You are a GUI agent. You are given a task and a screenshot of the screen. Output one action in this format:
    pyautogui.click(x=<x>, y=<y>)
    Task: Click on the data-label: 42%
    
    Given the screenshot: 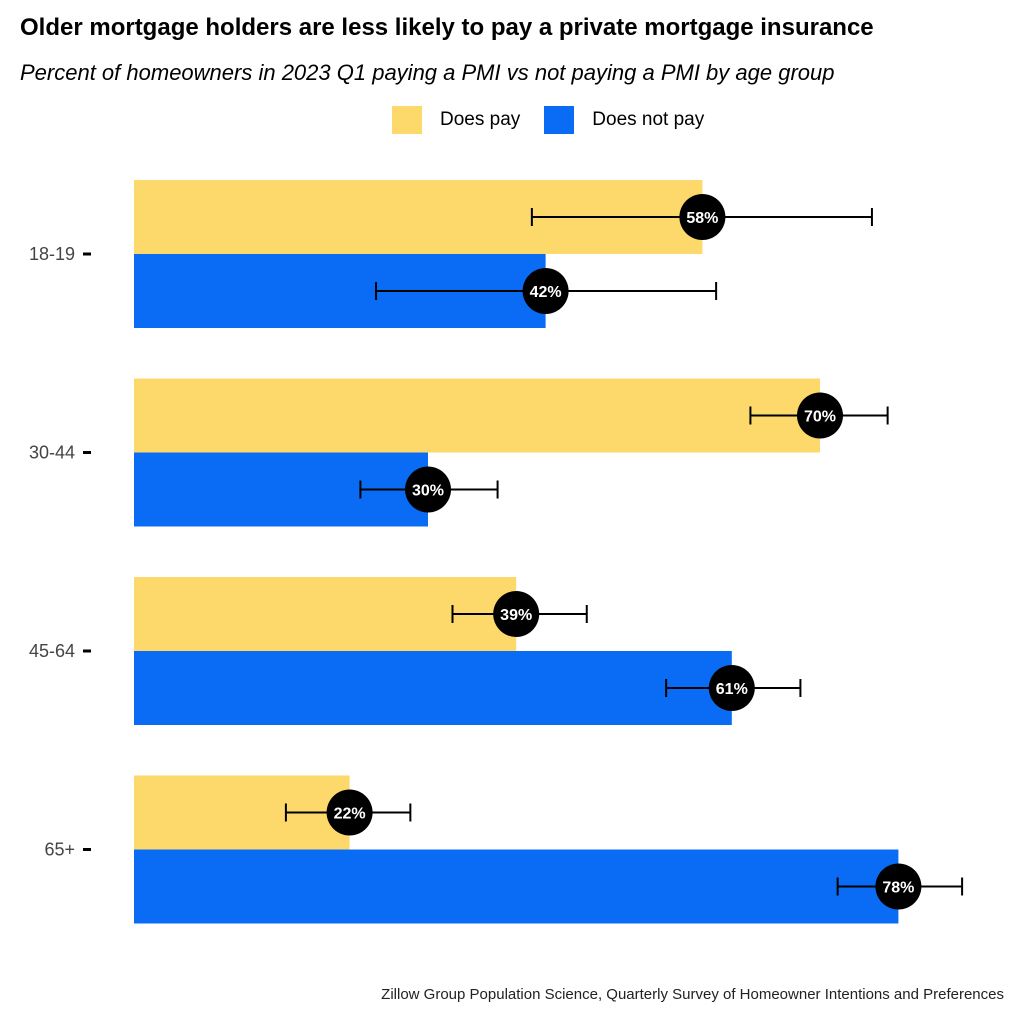 What is the action you would take?
    pyautogui.click(x=546, y=292)
    